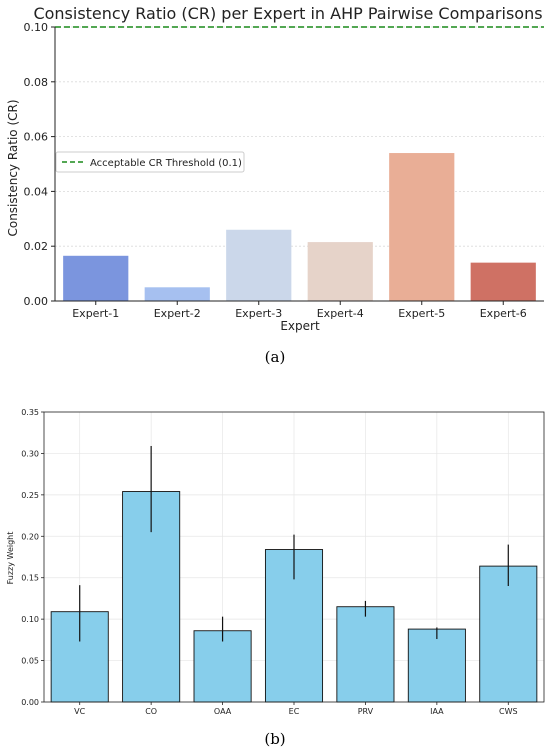  I want to click on y-tick-label: 0.15, so click(30, 578).